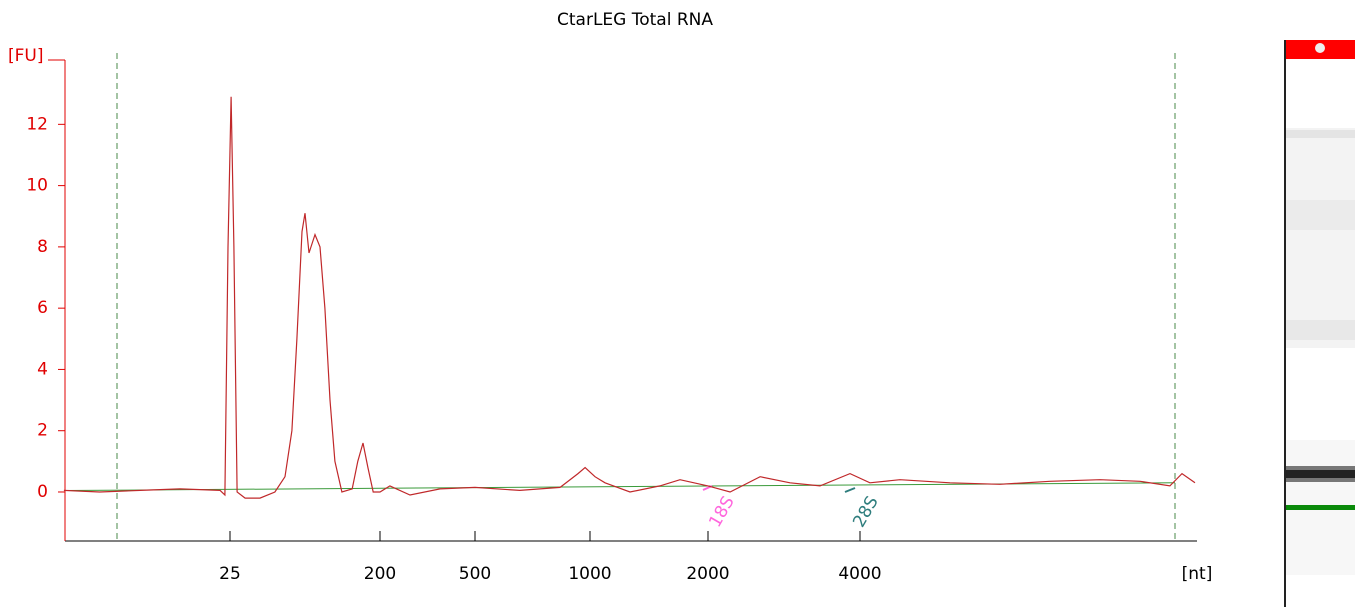 The image size is (1355, 607). What do you see at coordinates (1320, 238) in the screenshot?
I see `lane-smear` at bounding box center [1320, 238].